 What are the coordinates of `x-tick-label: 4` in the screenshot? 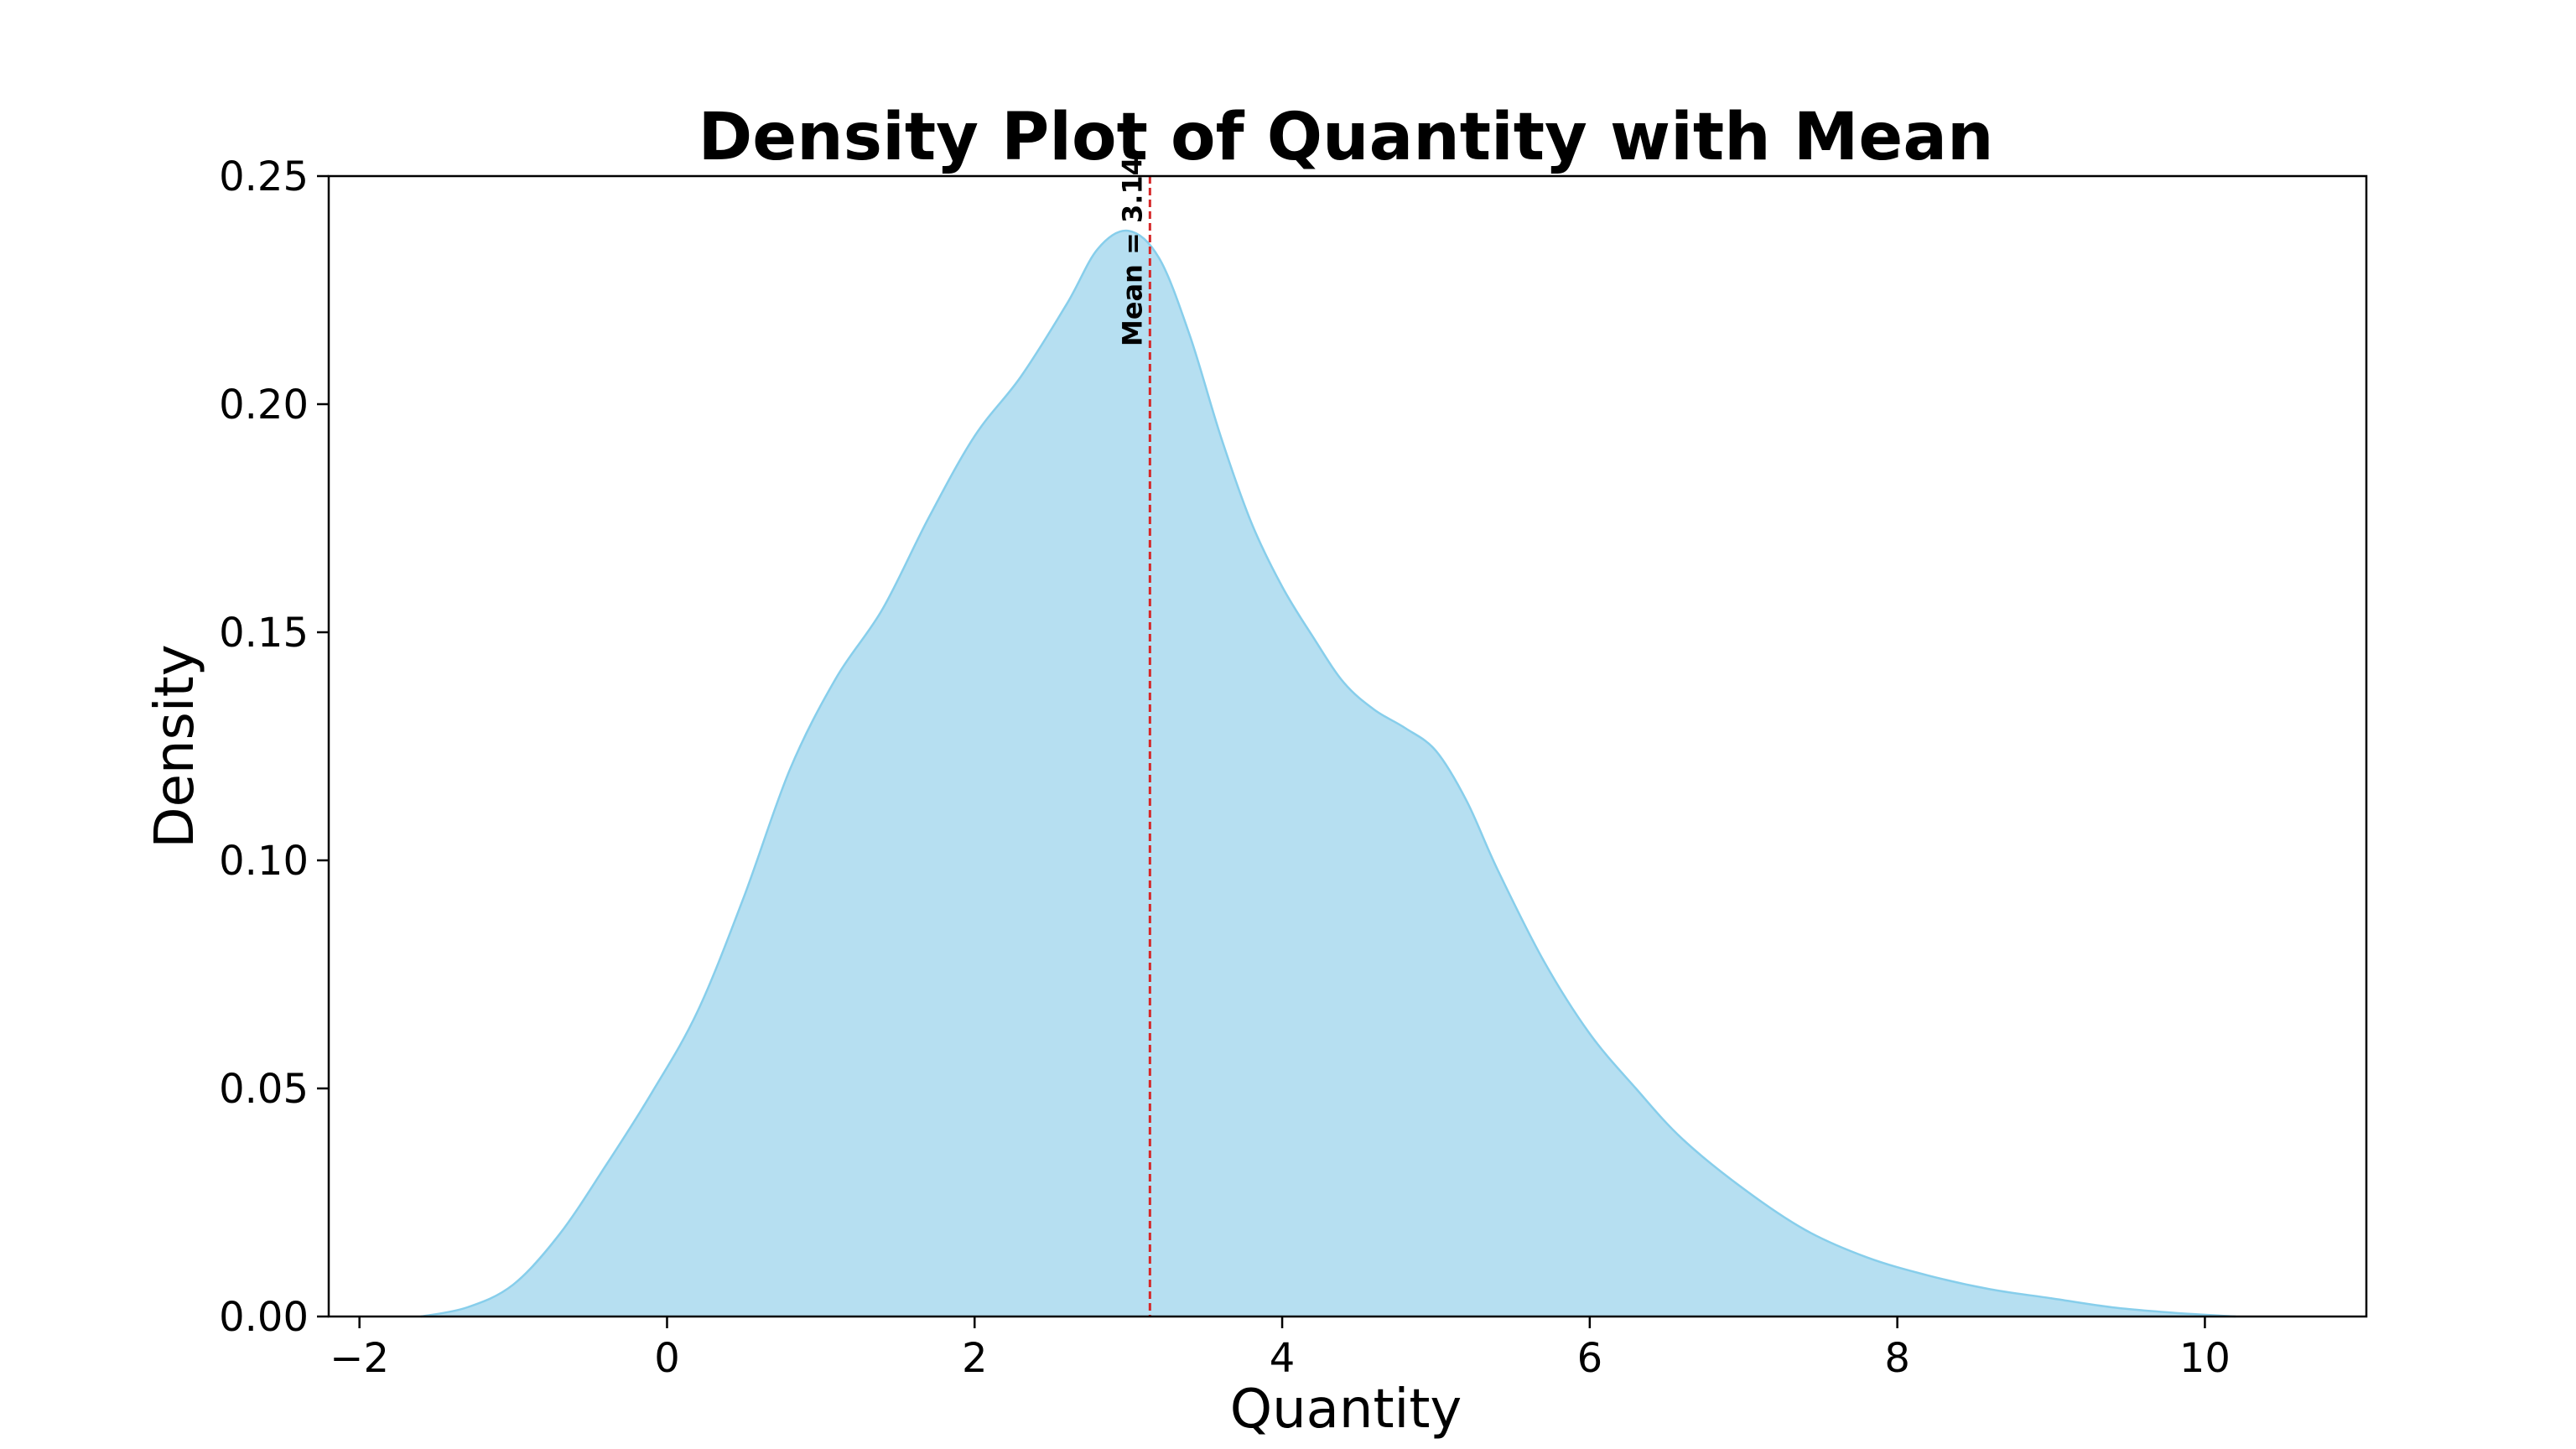 It's located at (1283, 1358).